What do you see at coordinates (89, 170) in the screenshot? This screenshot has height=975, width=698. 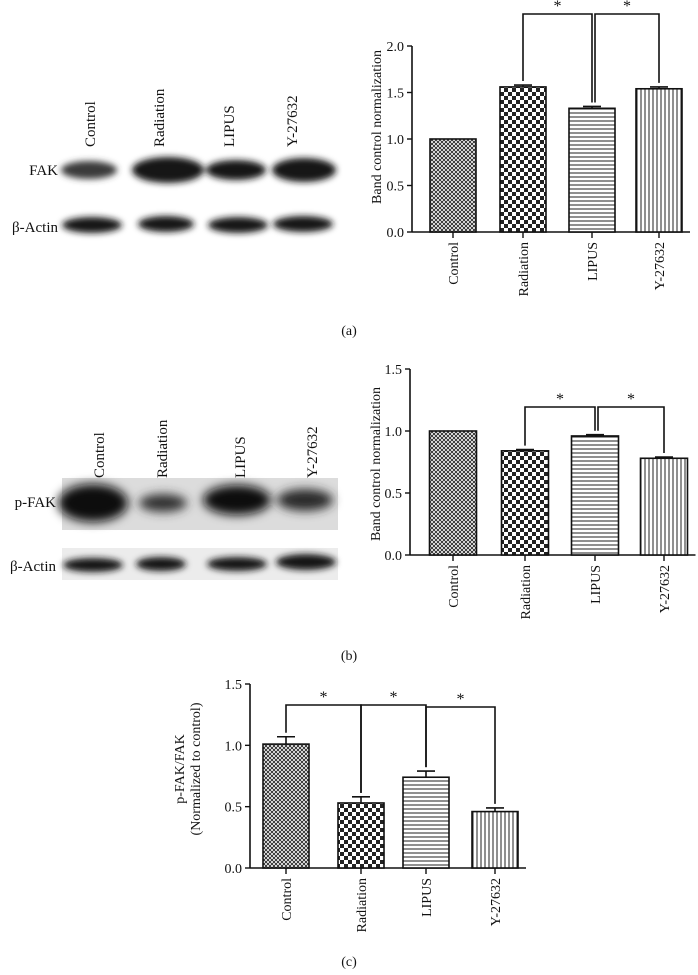 I see `fak-band-control` at bounding box center [89, 170].